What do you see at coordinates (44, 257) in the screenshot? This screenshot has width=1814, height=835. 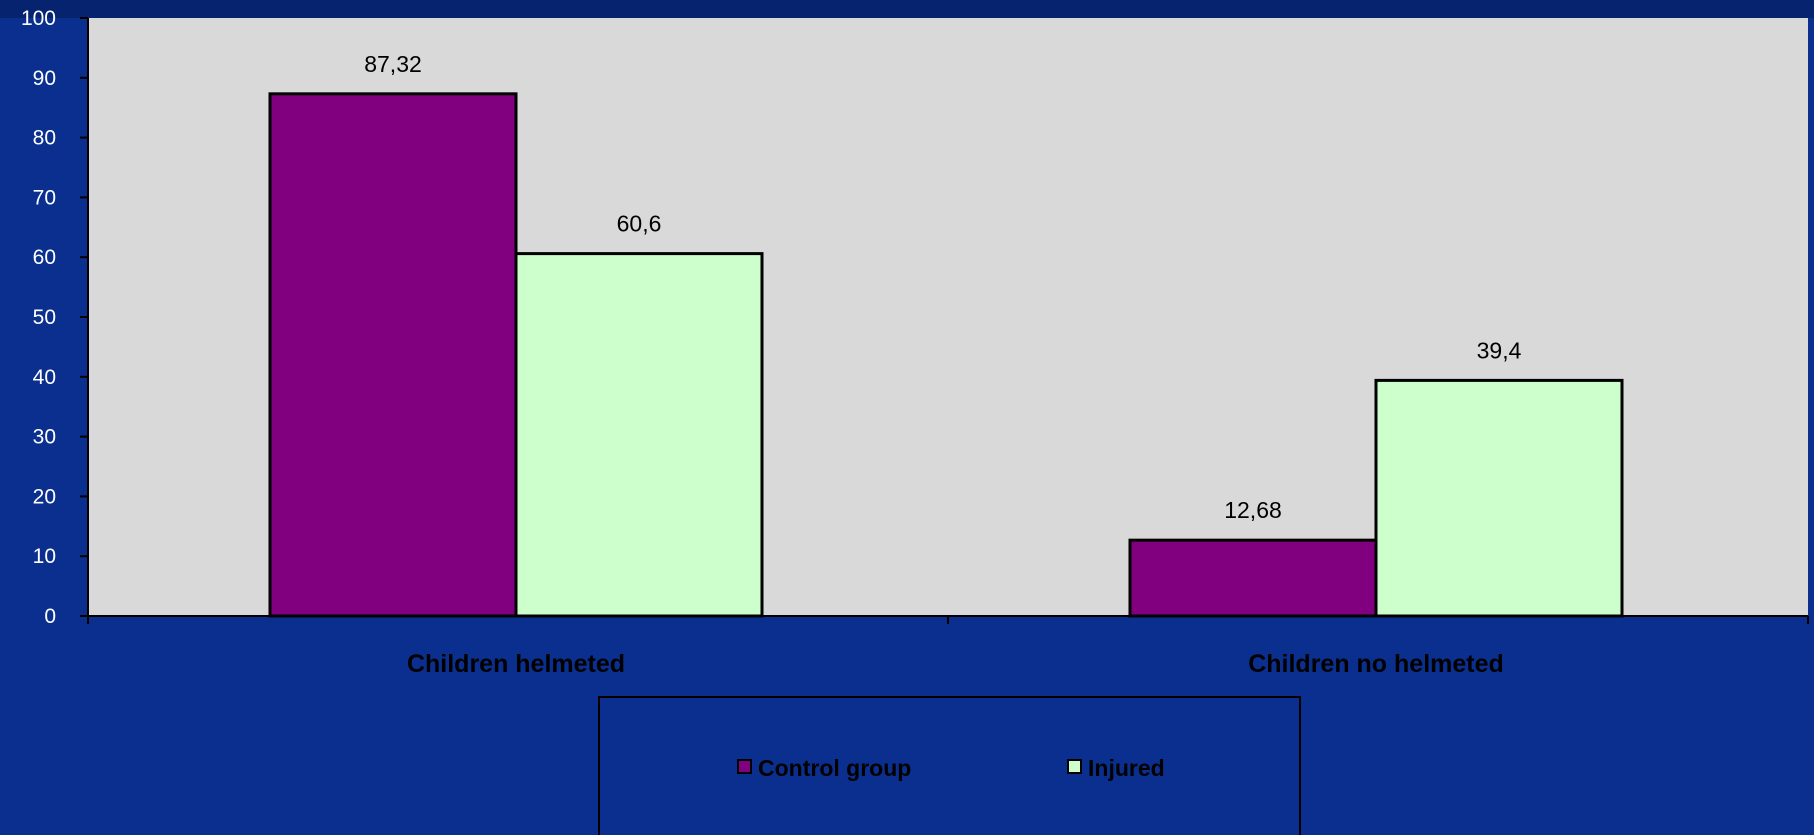 I see `y-tick-label: 60` at bounding box center [44, 257].